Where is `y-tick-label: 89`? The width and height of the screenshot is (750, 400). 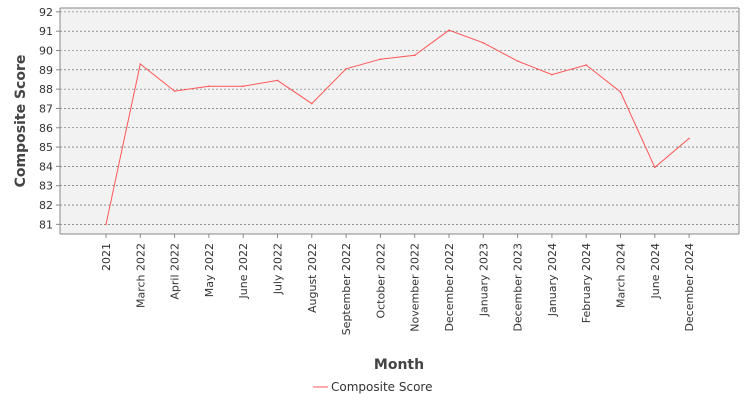
y-tick-label: 89 is located at coordinates (46, 70).